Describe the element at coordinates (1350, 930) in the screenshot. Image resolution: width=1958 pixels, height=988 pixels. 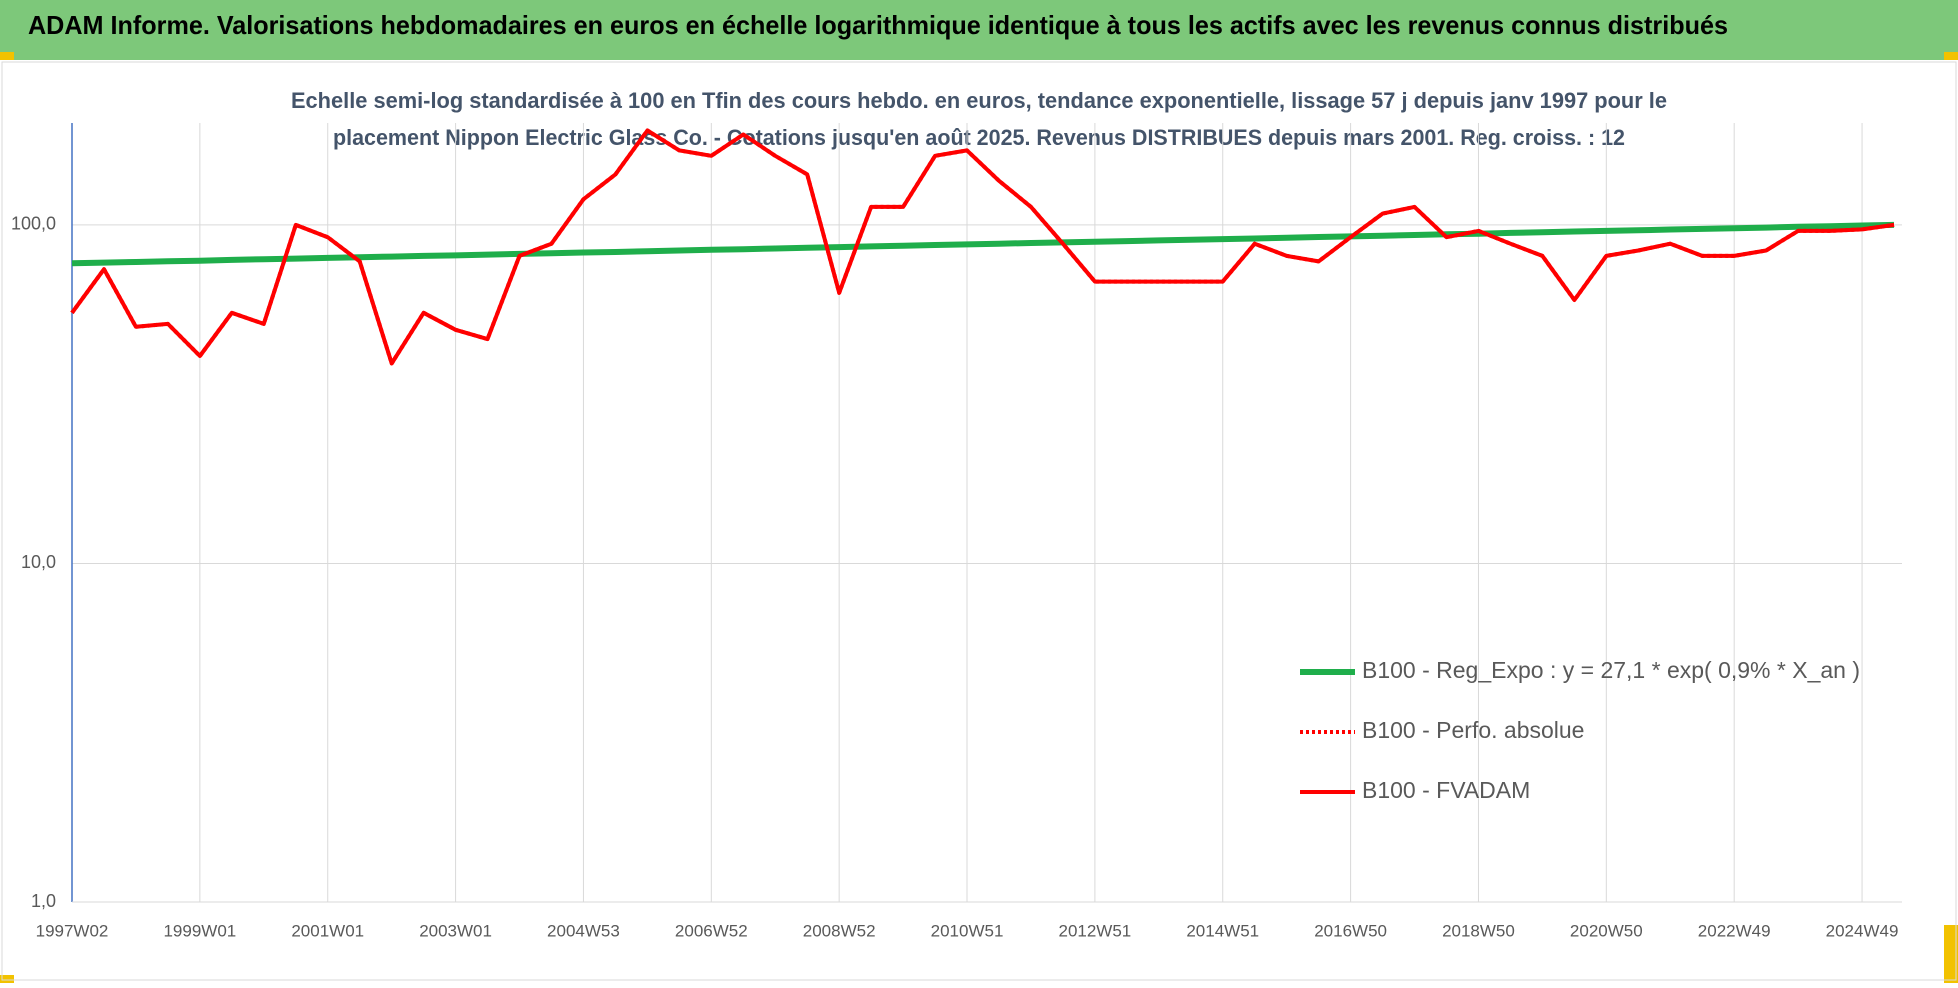
I see `x-tick-label: 2016W50` at that location.